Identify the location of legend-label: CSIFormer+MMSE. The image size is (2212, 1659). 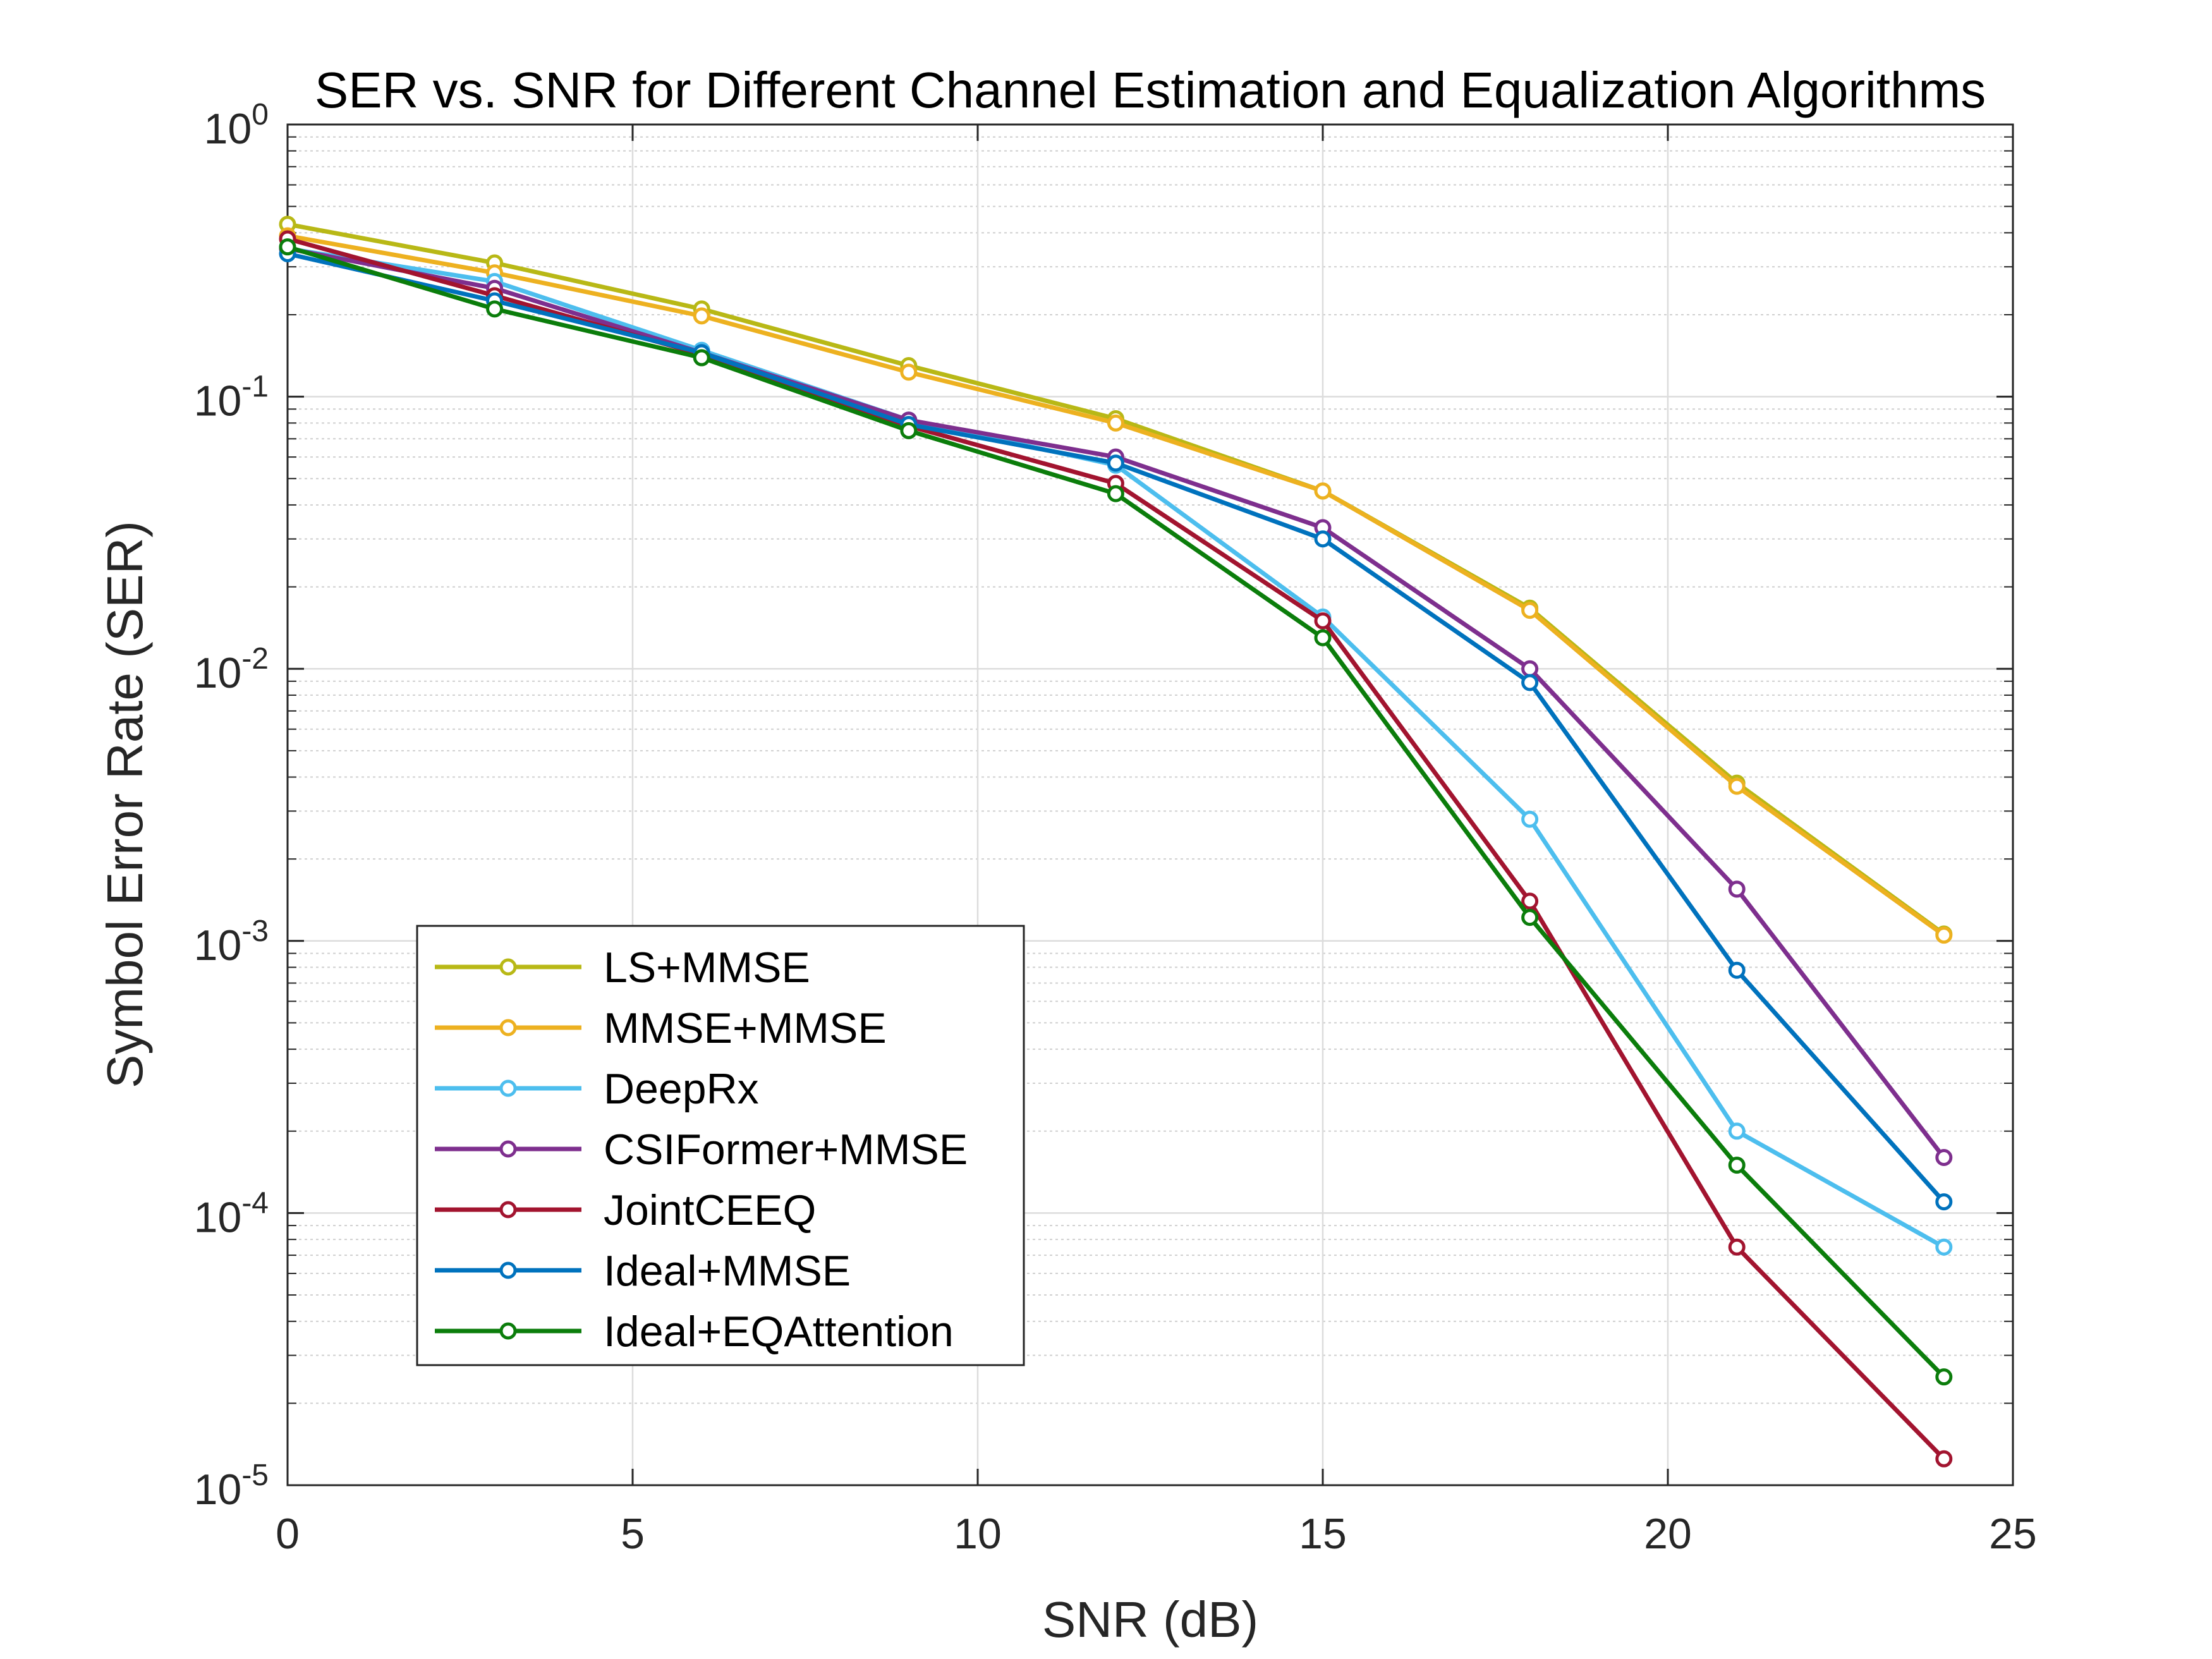
(786, 1150).